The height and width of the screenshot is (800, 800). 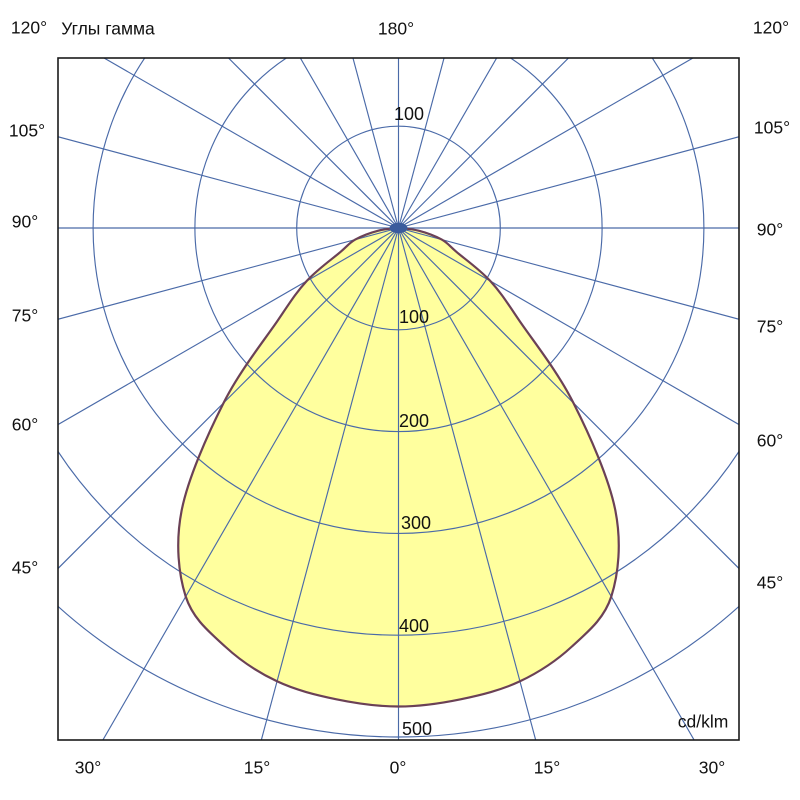 What do you see at coordinates (398, 767) in the screenshot?
I see `gamma-angle-label-bottom: 0°` at bounding box center [398, 767].